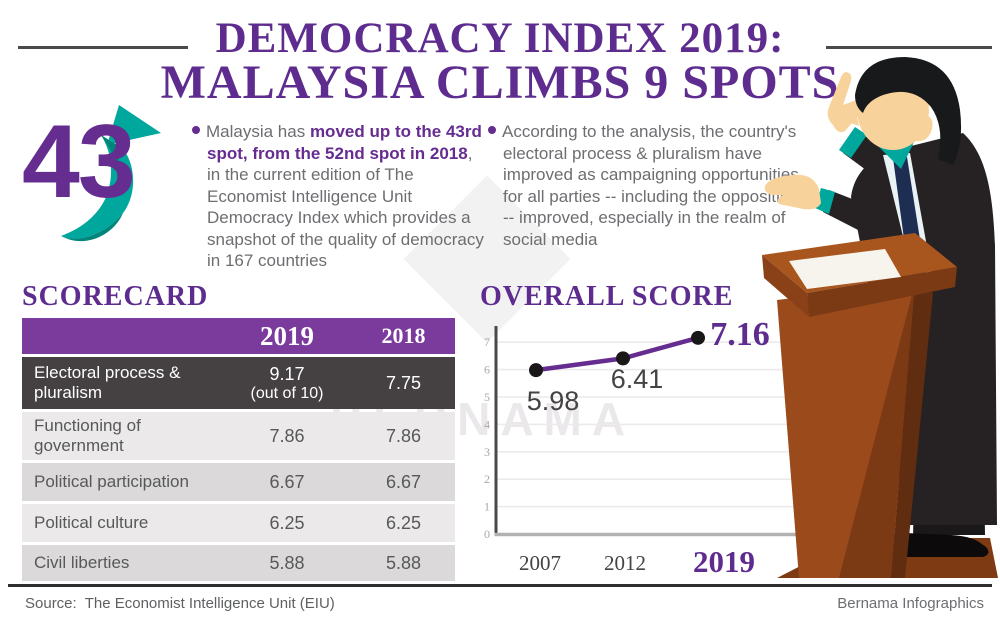 This screenshot has width=1000, height=627. What do you see at coordinates (500, 82) in the screenshot?
I see `title-line-2: MALAYSIA CLIMBS 9 SPOTS` at bounding box center [500, 82].